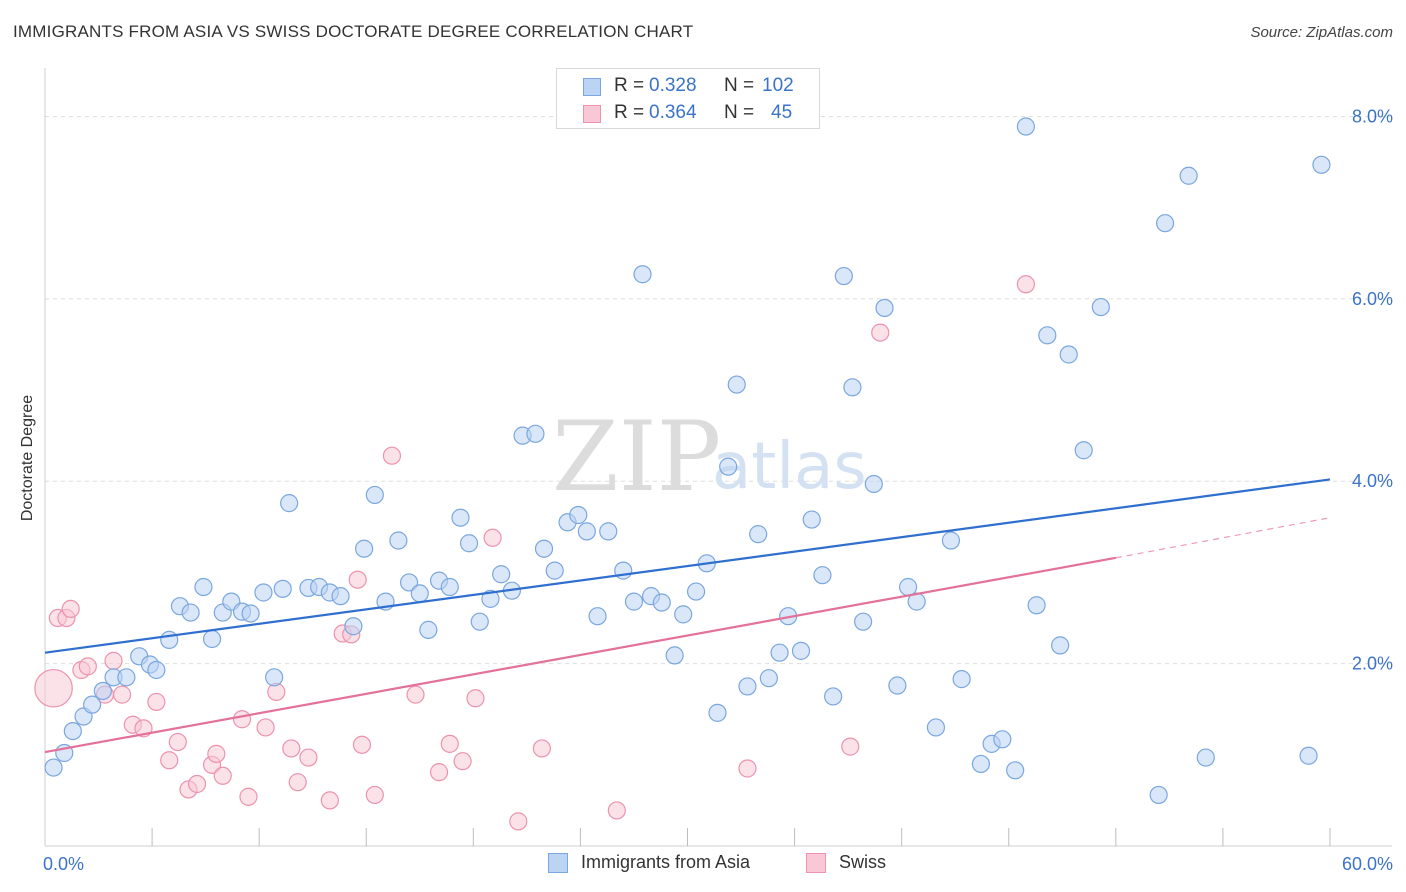  Describe the element at coordinates (1321, 32) in the screenshot. I see `source-credit: Source: ZipAtlas.com` at that location.